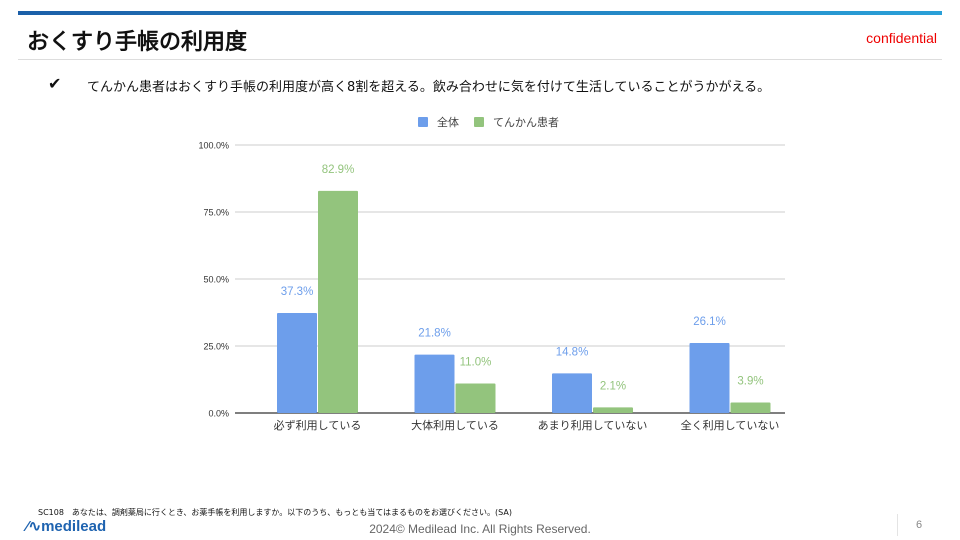 The height and width of the screenshot is (540, 960). I want to click on copyright: 2024© Medilead Inc. All Rights Reserved., so click(480, 529).